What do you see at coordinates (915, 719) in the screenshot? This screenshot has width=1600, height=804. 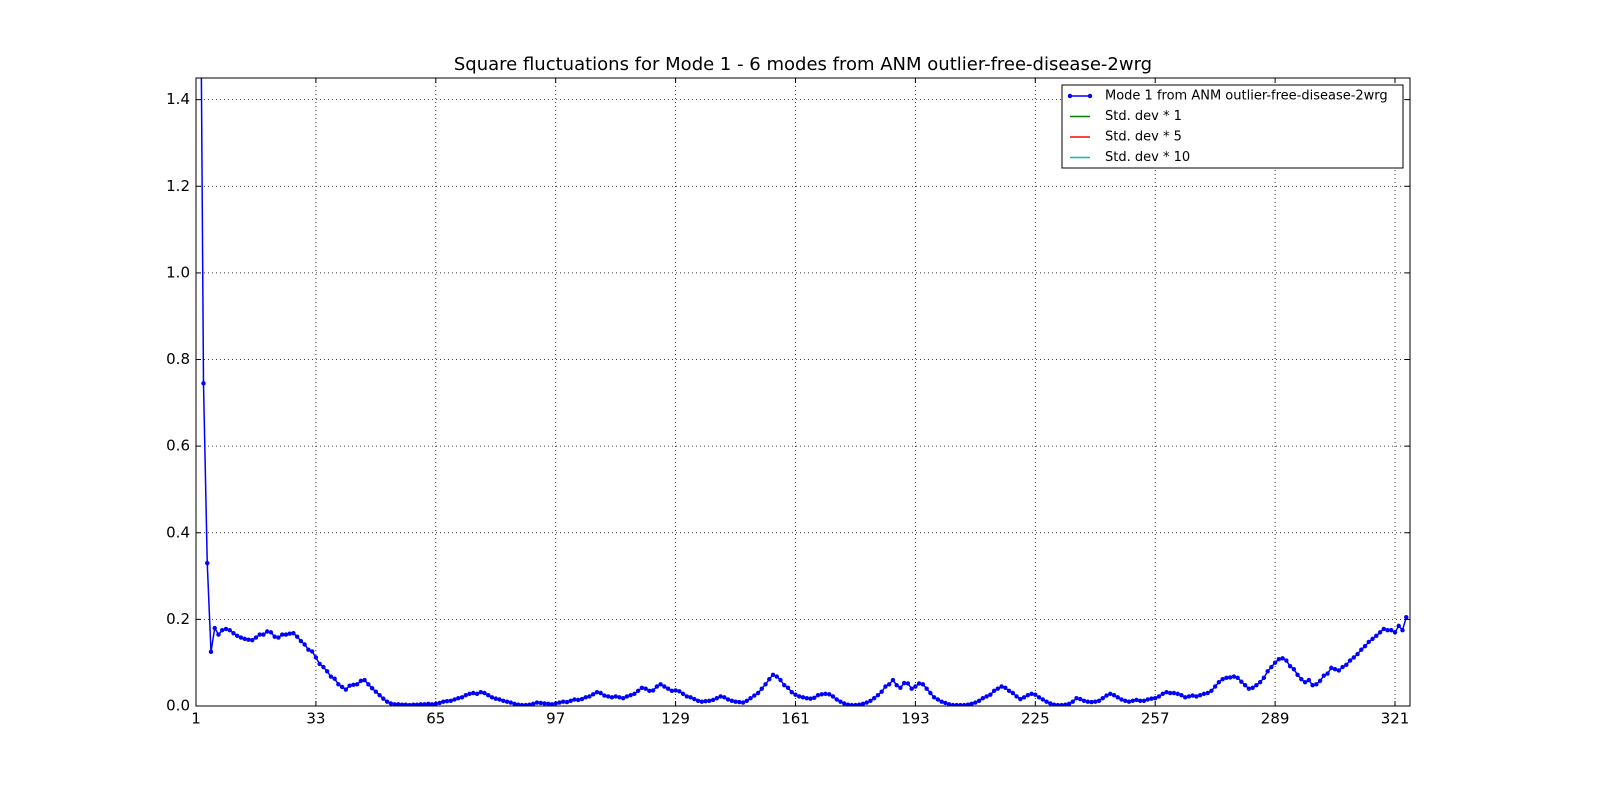 I see `x-tick-label: 193` at bounding box center [915, 719].